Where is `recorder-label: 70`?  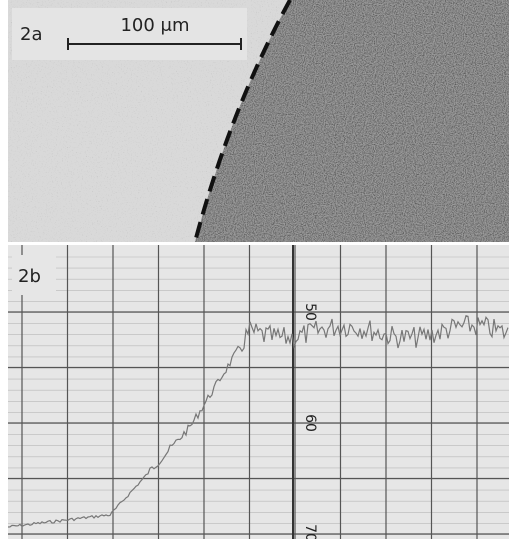 recorder-label: 70 is located at coordinates (310, 531).